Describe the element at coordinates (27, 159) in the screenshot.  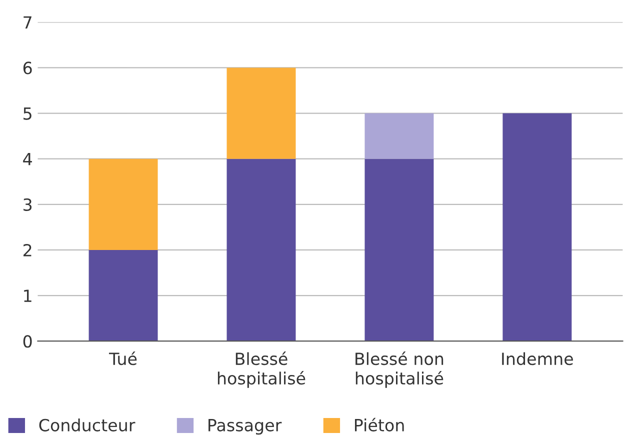
I see `y-tick-label: 4` at that location.